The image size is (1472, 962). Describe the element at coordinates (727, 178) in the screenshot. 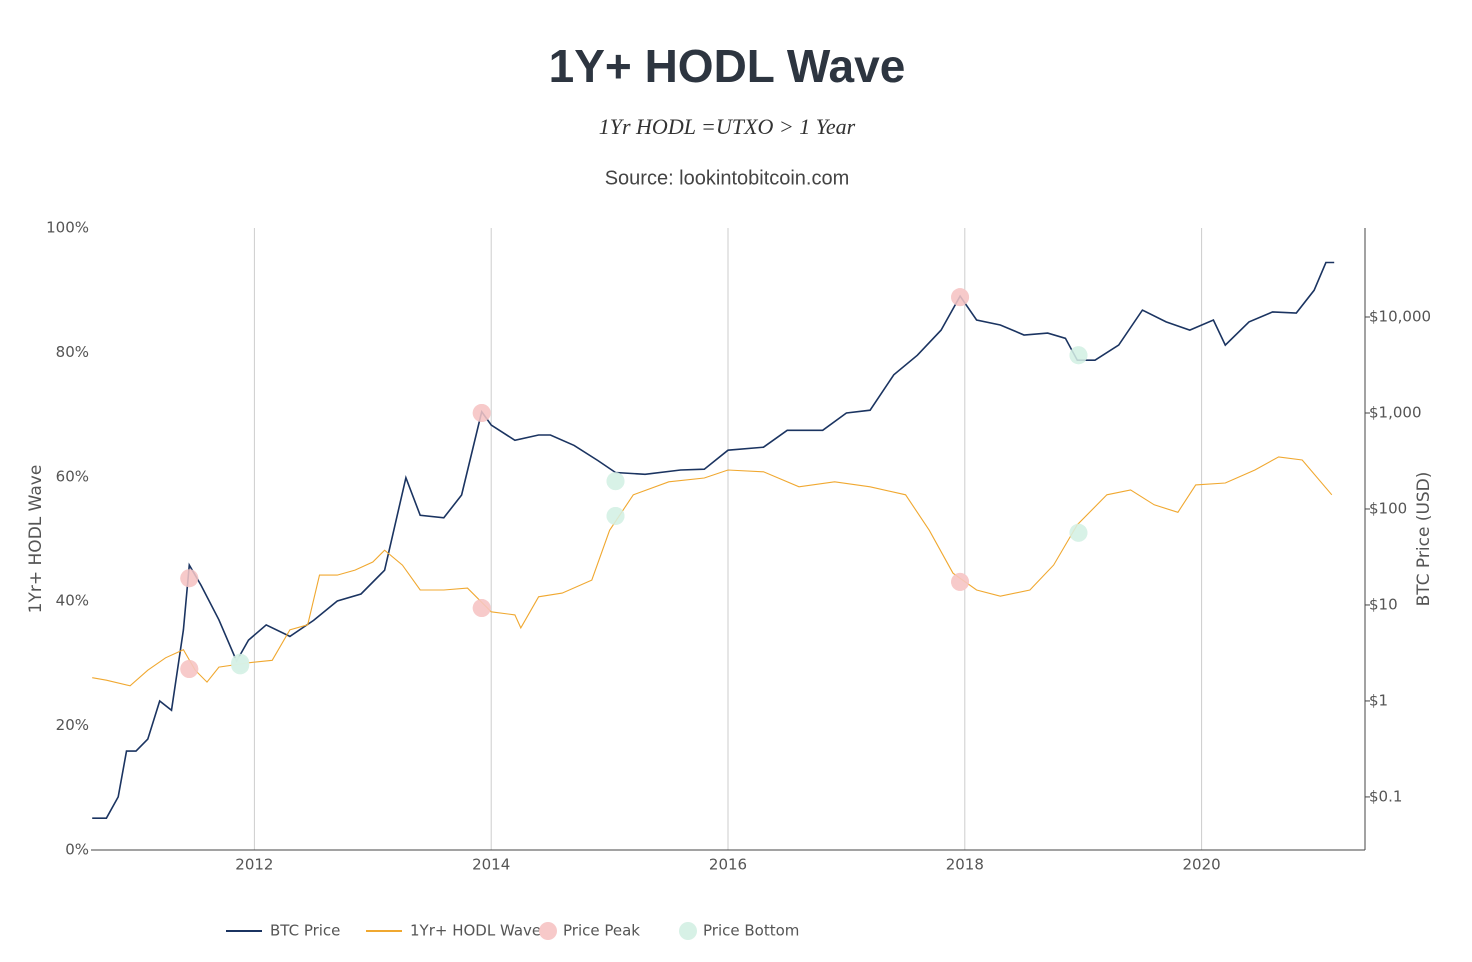

I see `chart-source: Source: lookintobitcoin.com` at that location.